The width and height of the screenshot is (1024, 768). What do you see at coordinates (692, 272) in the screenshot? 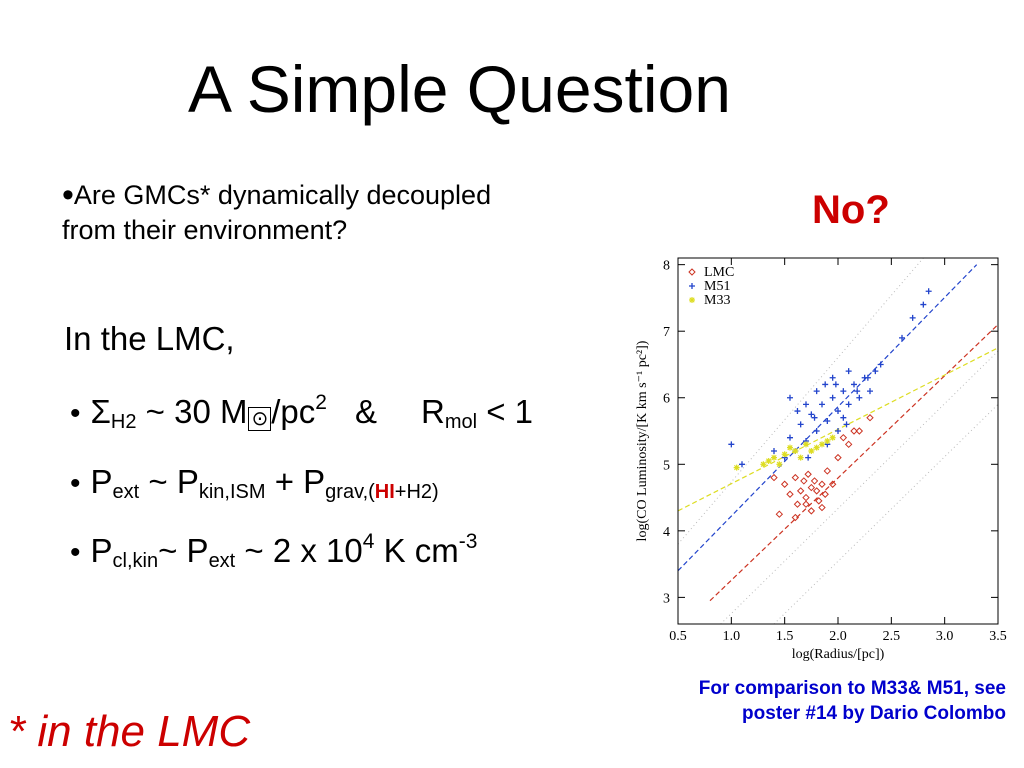
I see `legend-marker-lmc` at bounding box center [692, 272].